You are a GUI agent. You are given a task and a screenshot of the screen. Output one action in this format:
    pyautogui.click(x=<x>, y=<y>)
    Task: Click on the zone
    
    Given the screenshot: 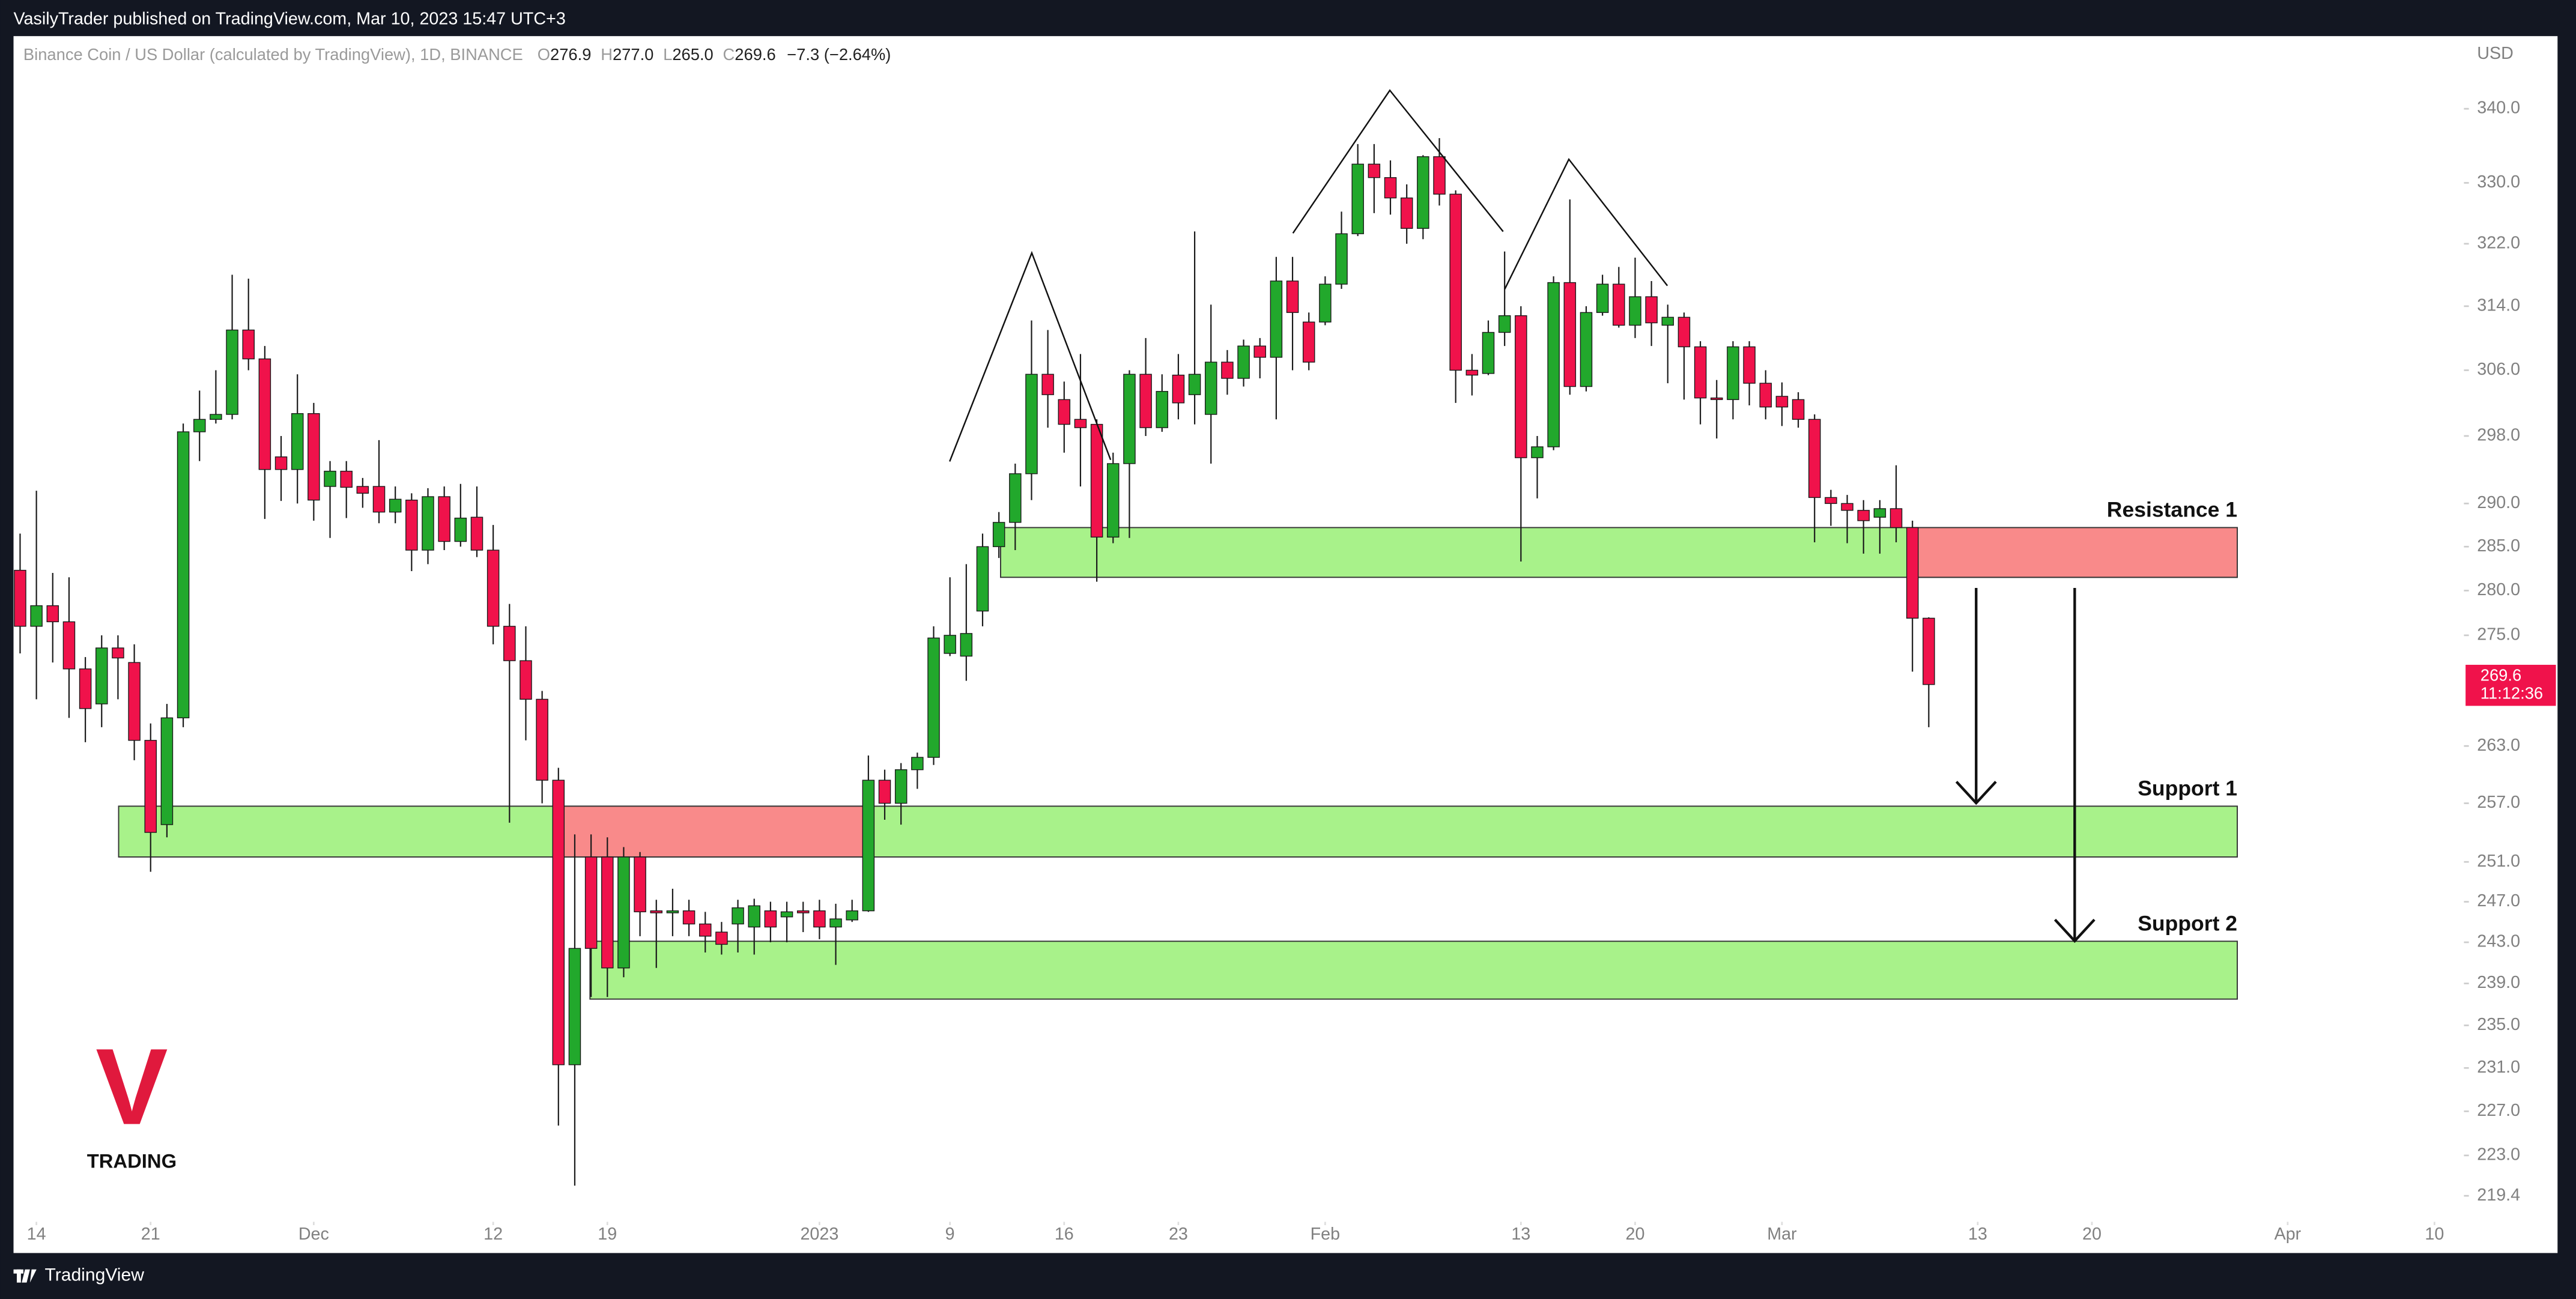 What is the action you would take?
    pyautogui.click(x=1413, y=970)
    